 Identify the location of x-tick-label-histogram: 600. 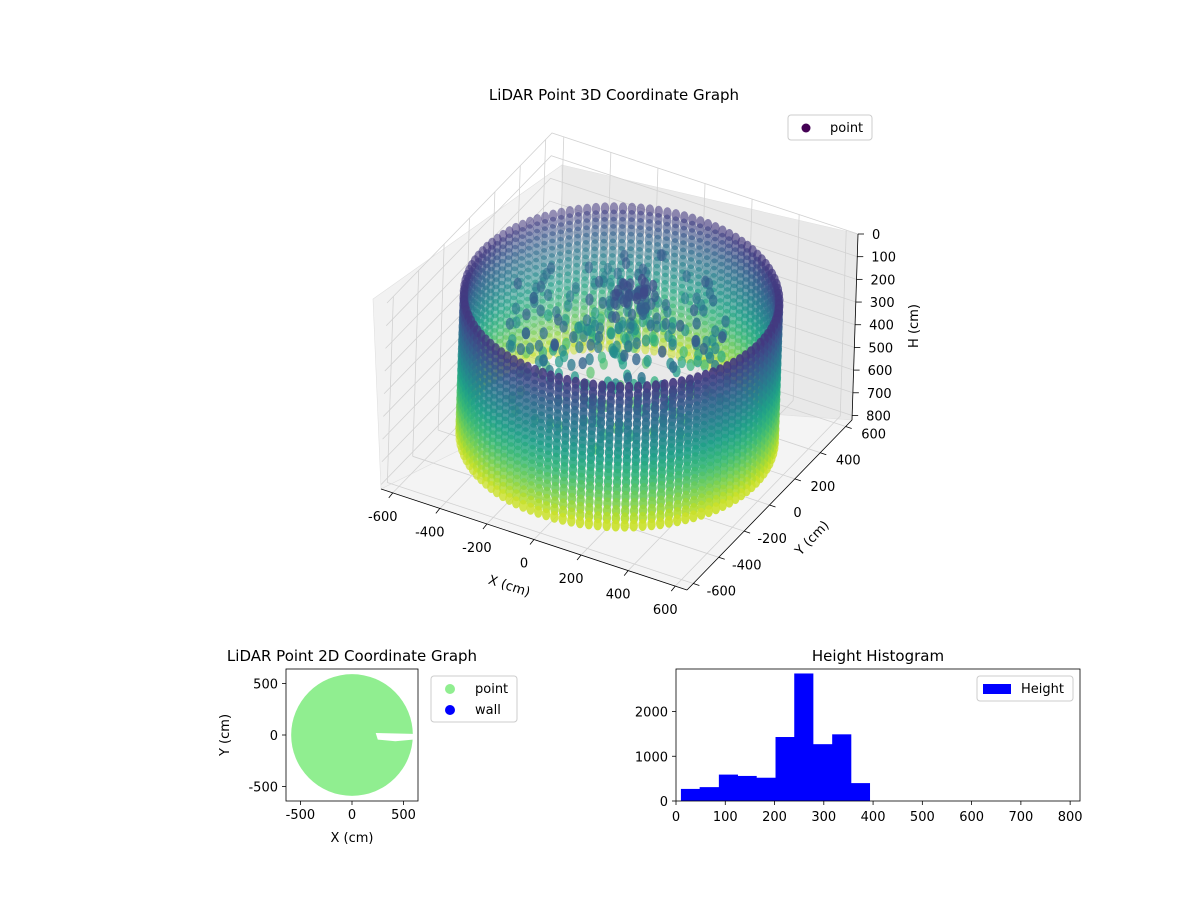
(971, 817).